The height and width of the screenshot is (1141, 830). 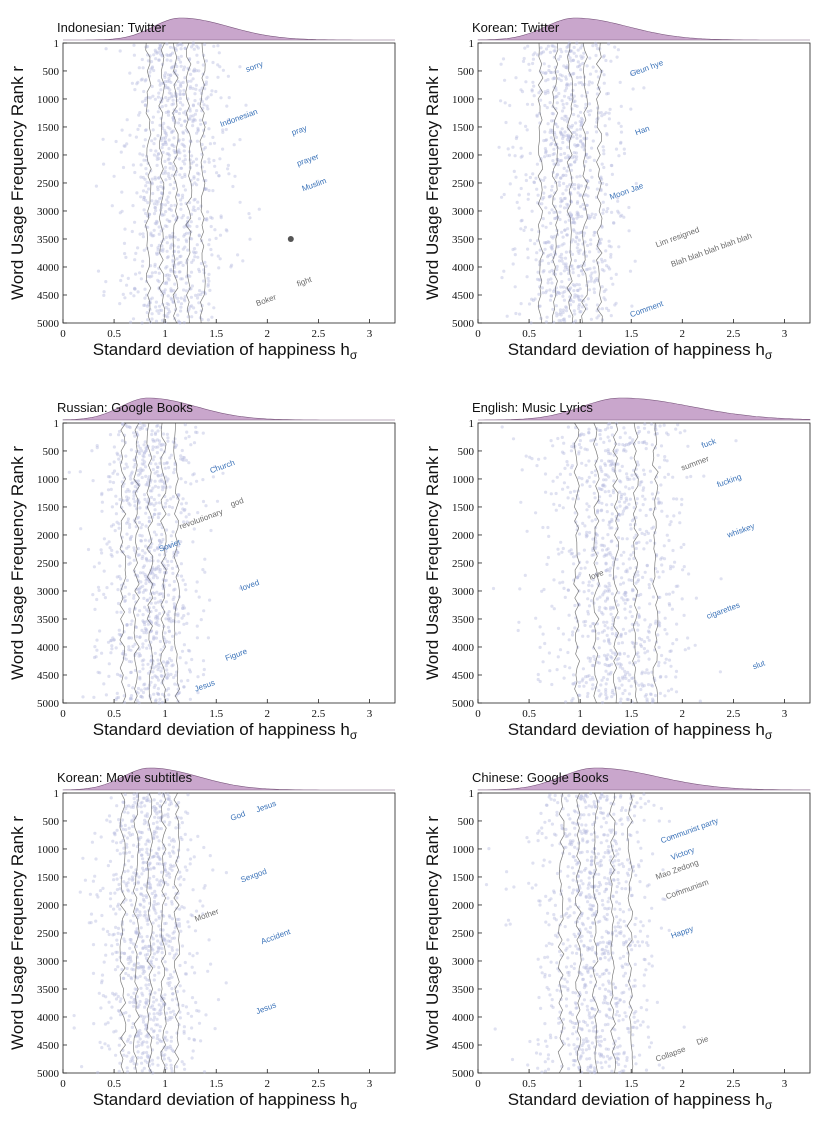 I want to click on x-tick-label: 0, so click(x=63, y=334).